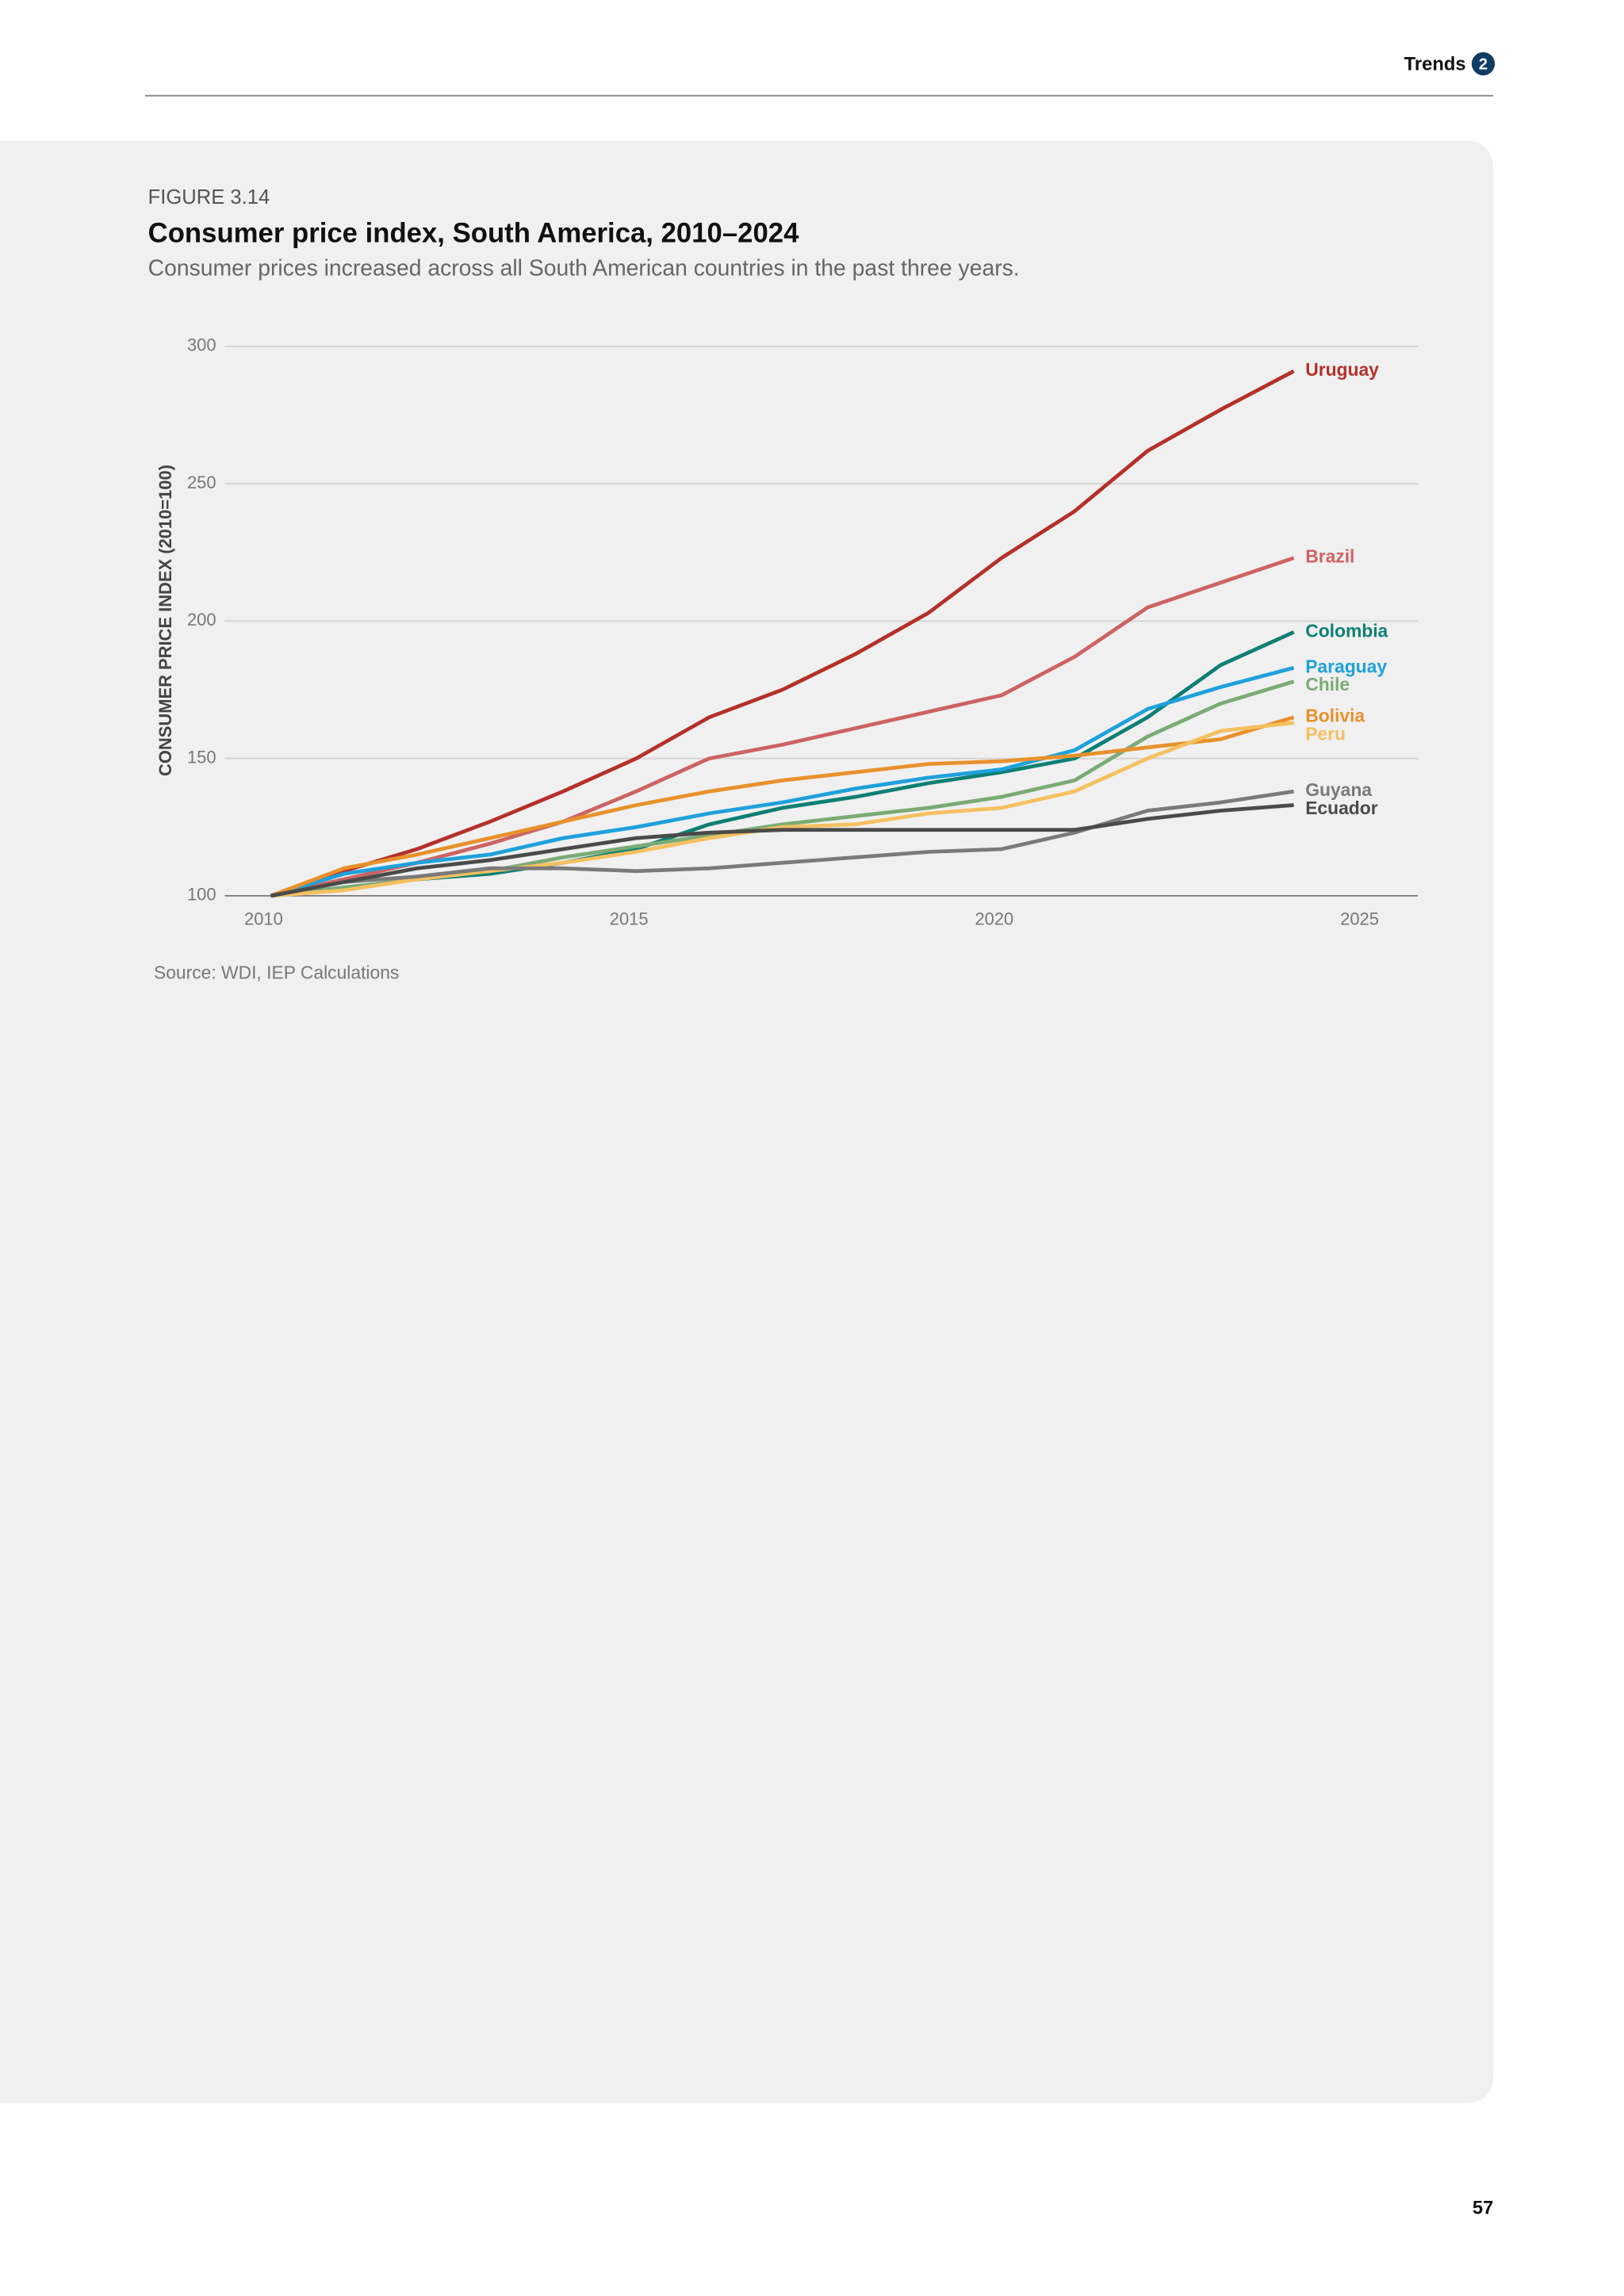 The width and height of the screenshot is (1624, 2296). Describe the element at coordinates (201, 483) in the screenshot. I see `y-tick-label: 250` at that location.